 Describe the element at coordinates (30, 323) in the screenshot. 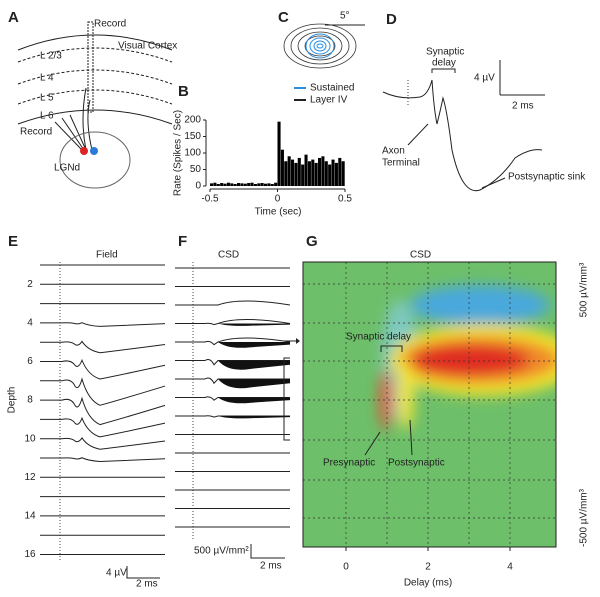

I see `depth-tick-label: 4` at that location.